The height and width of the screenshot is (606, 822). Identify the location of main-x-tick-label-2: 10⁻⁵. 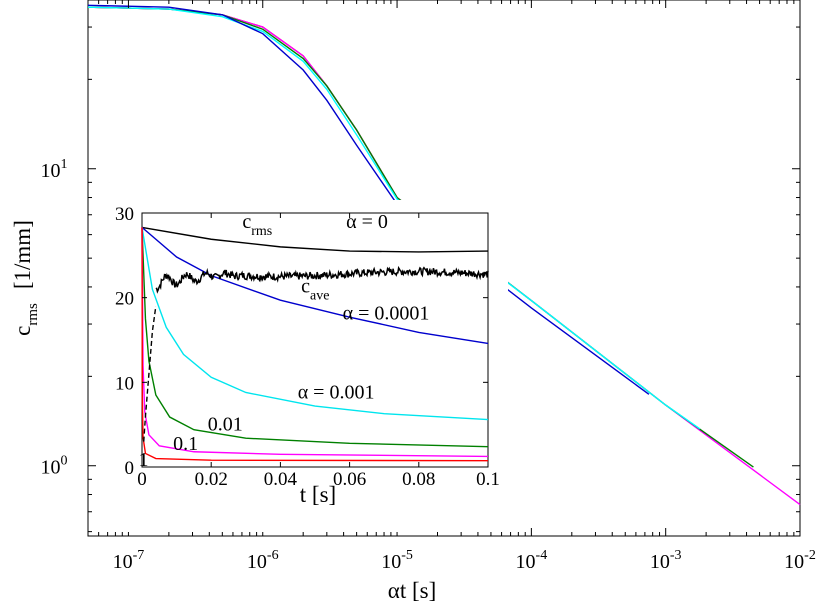
(397, 560).